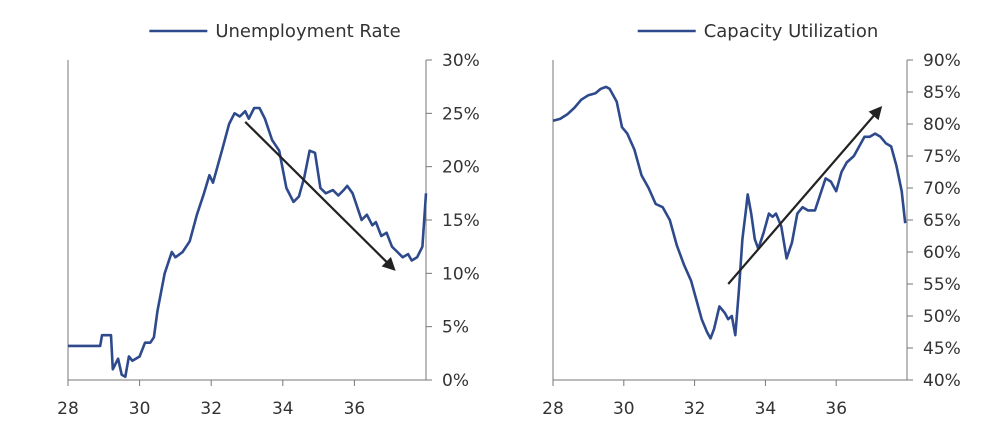  I want to click on y-tick-label: 40%, so click(942, 381).